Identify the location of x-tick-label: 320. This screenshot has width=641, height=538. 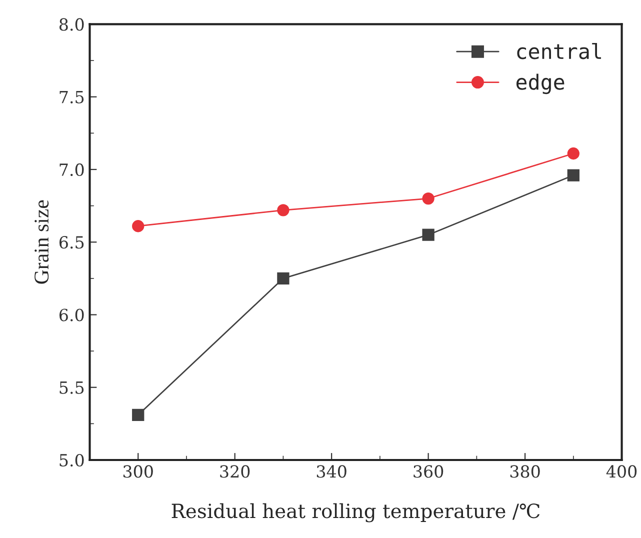
(235, 471).